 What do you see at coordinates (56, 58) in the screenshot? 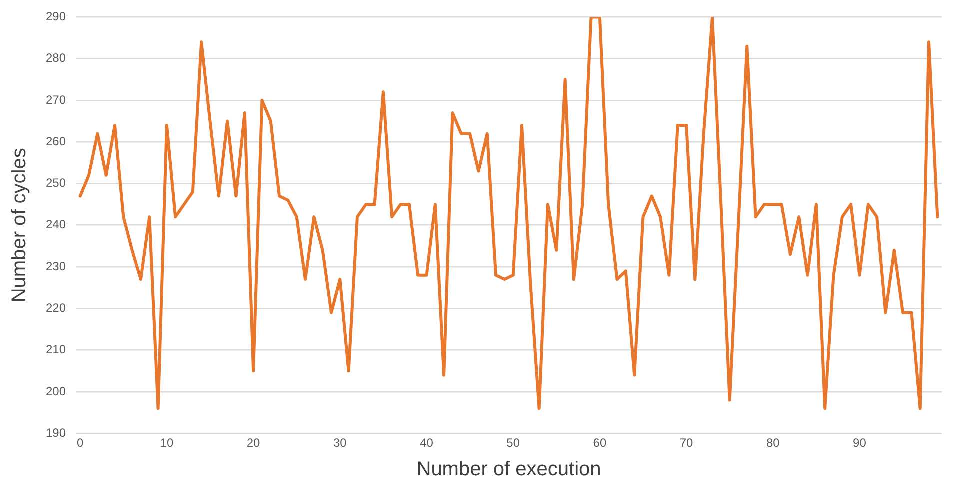
I see `y-tick-label: 280` at bounding box center [56, 58].